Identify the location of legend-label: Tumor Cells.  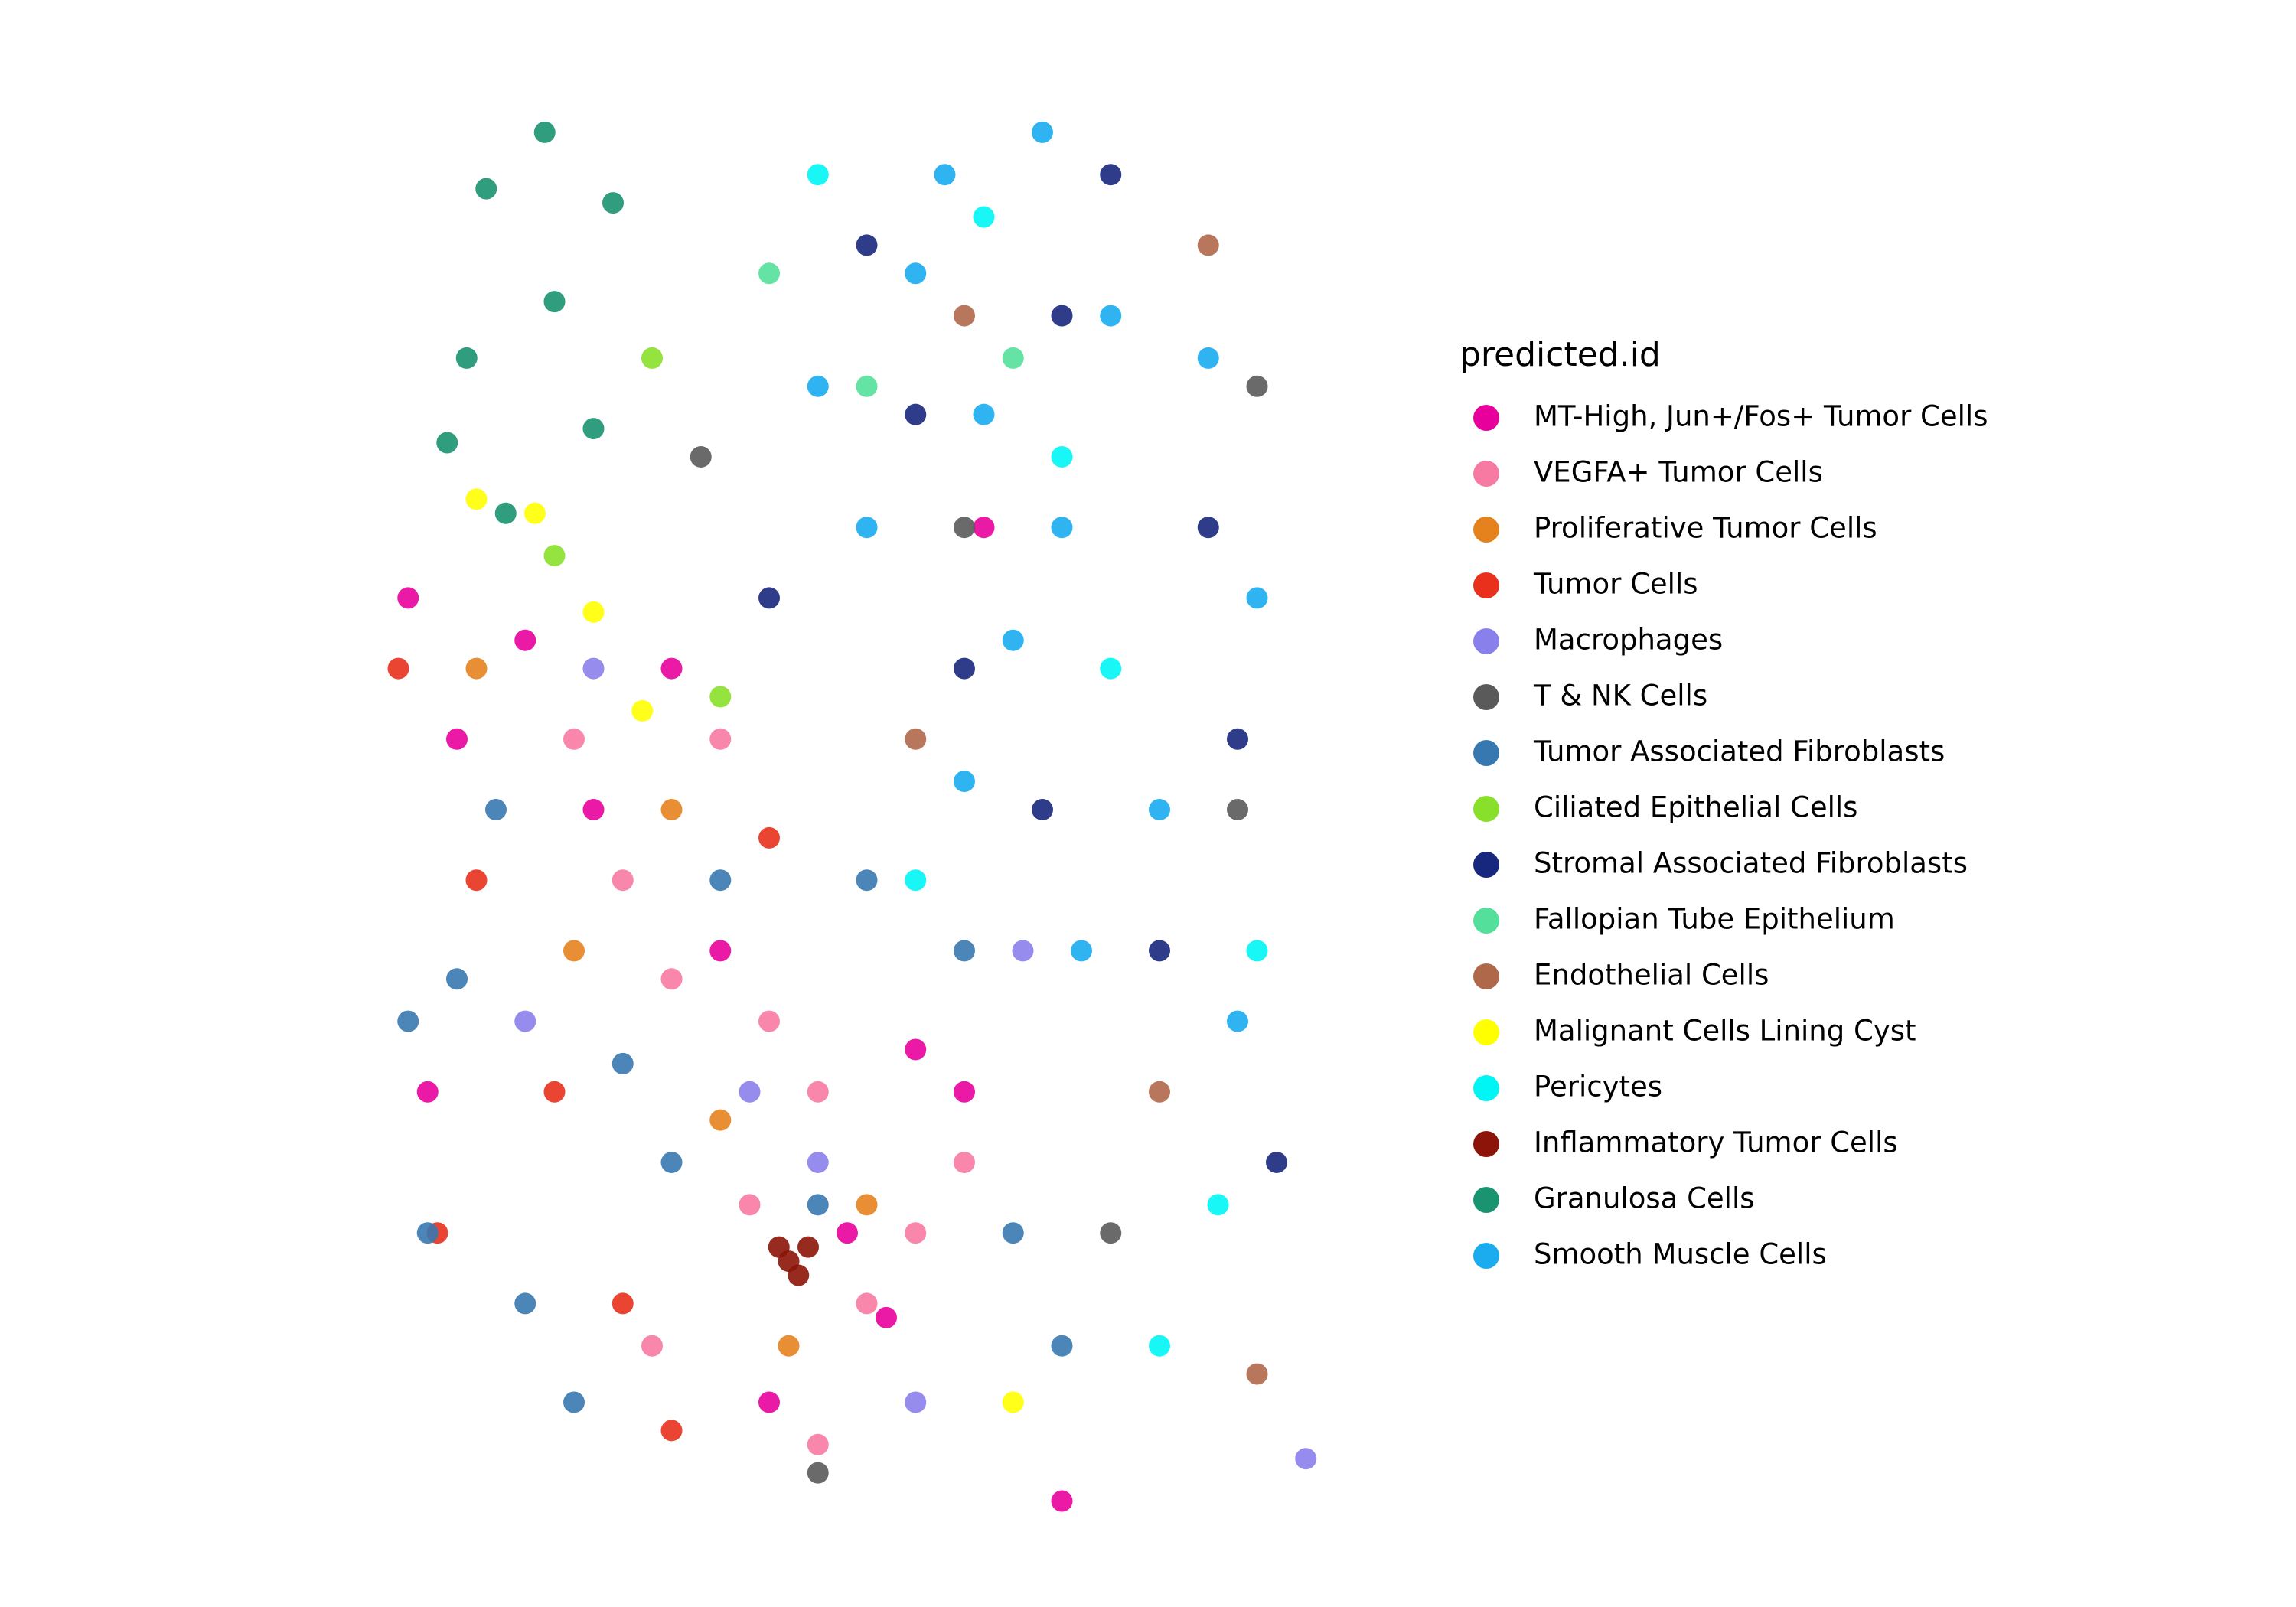
(1615, 584).